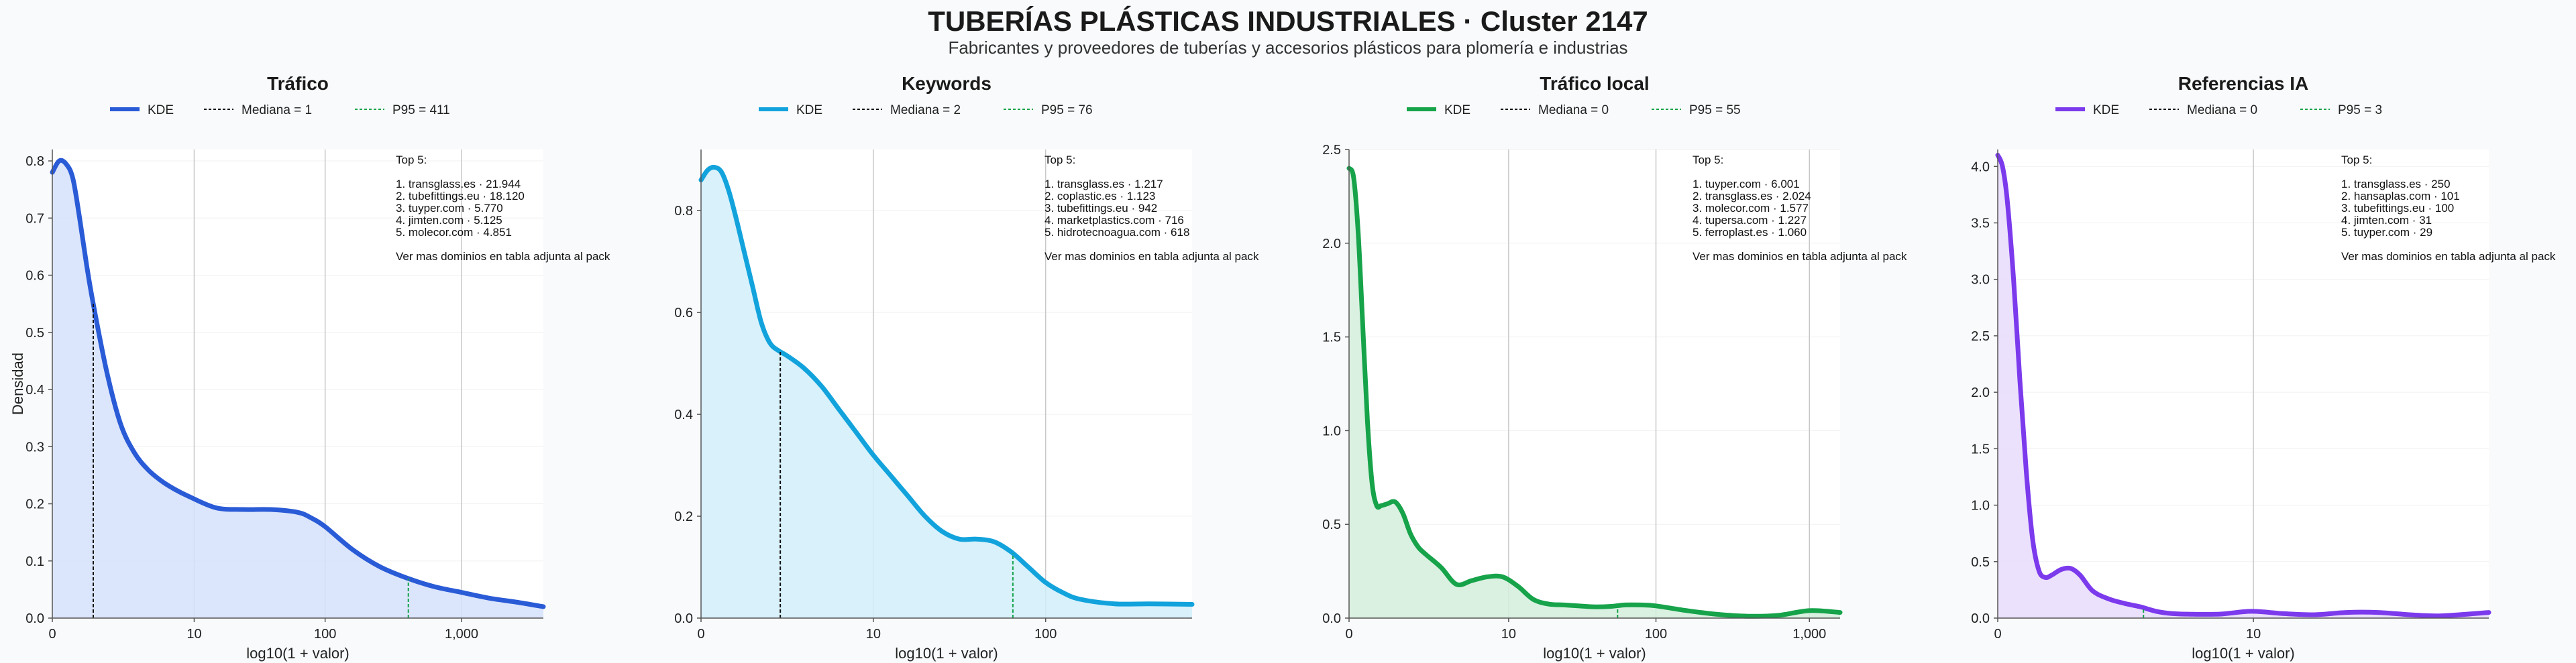  Describe the element at coordinates (2243, 83) in the screenshot. I see `panel-title: Referencias IA` at that location.